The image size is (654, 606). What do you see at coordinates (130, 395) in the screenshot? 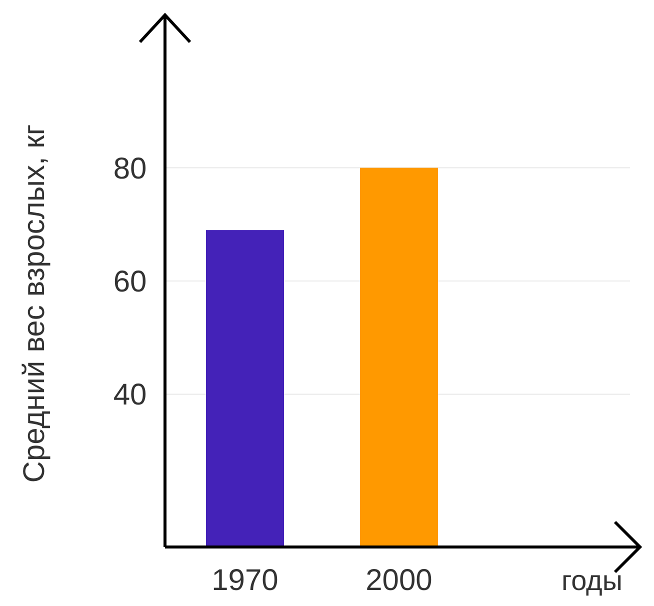
I see `y-tick-label: 40` at bounding box center [130, 395].